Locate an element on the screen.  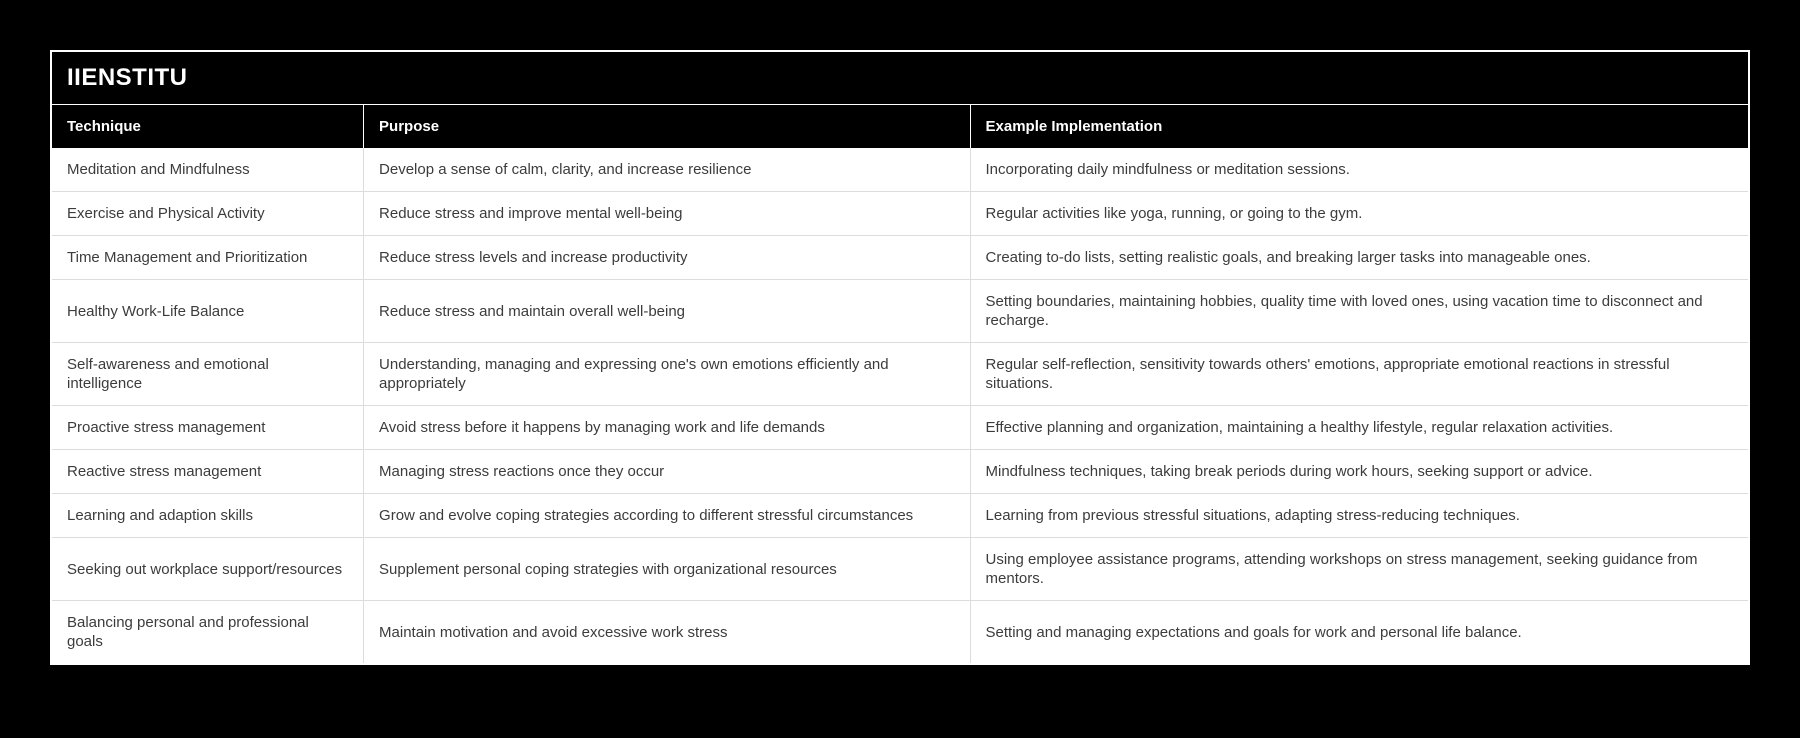
table-cell-technique: Learning and adaption skills is located at coordinates (160, 515).